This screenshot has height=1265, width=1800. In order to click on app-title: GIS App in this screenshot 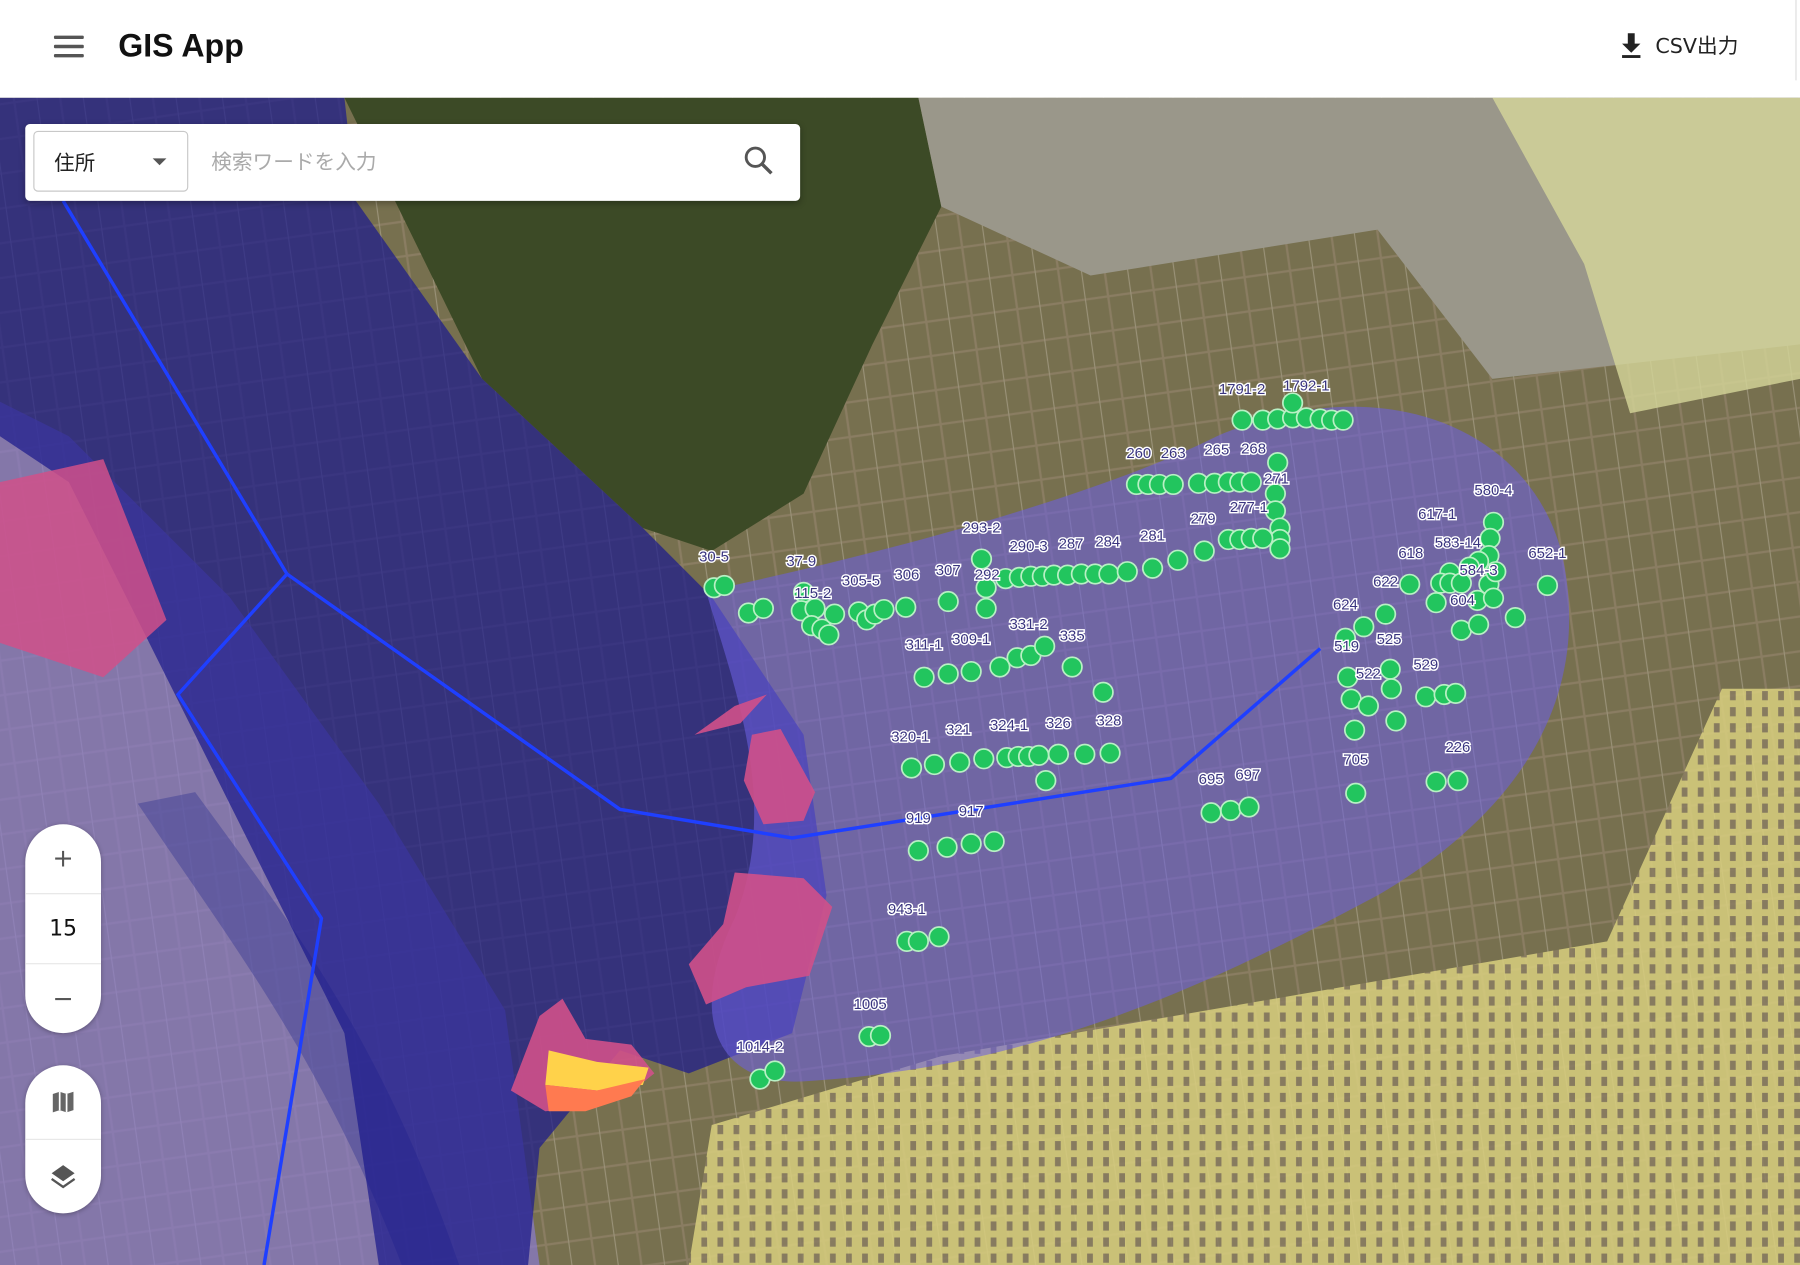, I will do `click(181, 45)`.